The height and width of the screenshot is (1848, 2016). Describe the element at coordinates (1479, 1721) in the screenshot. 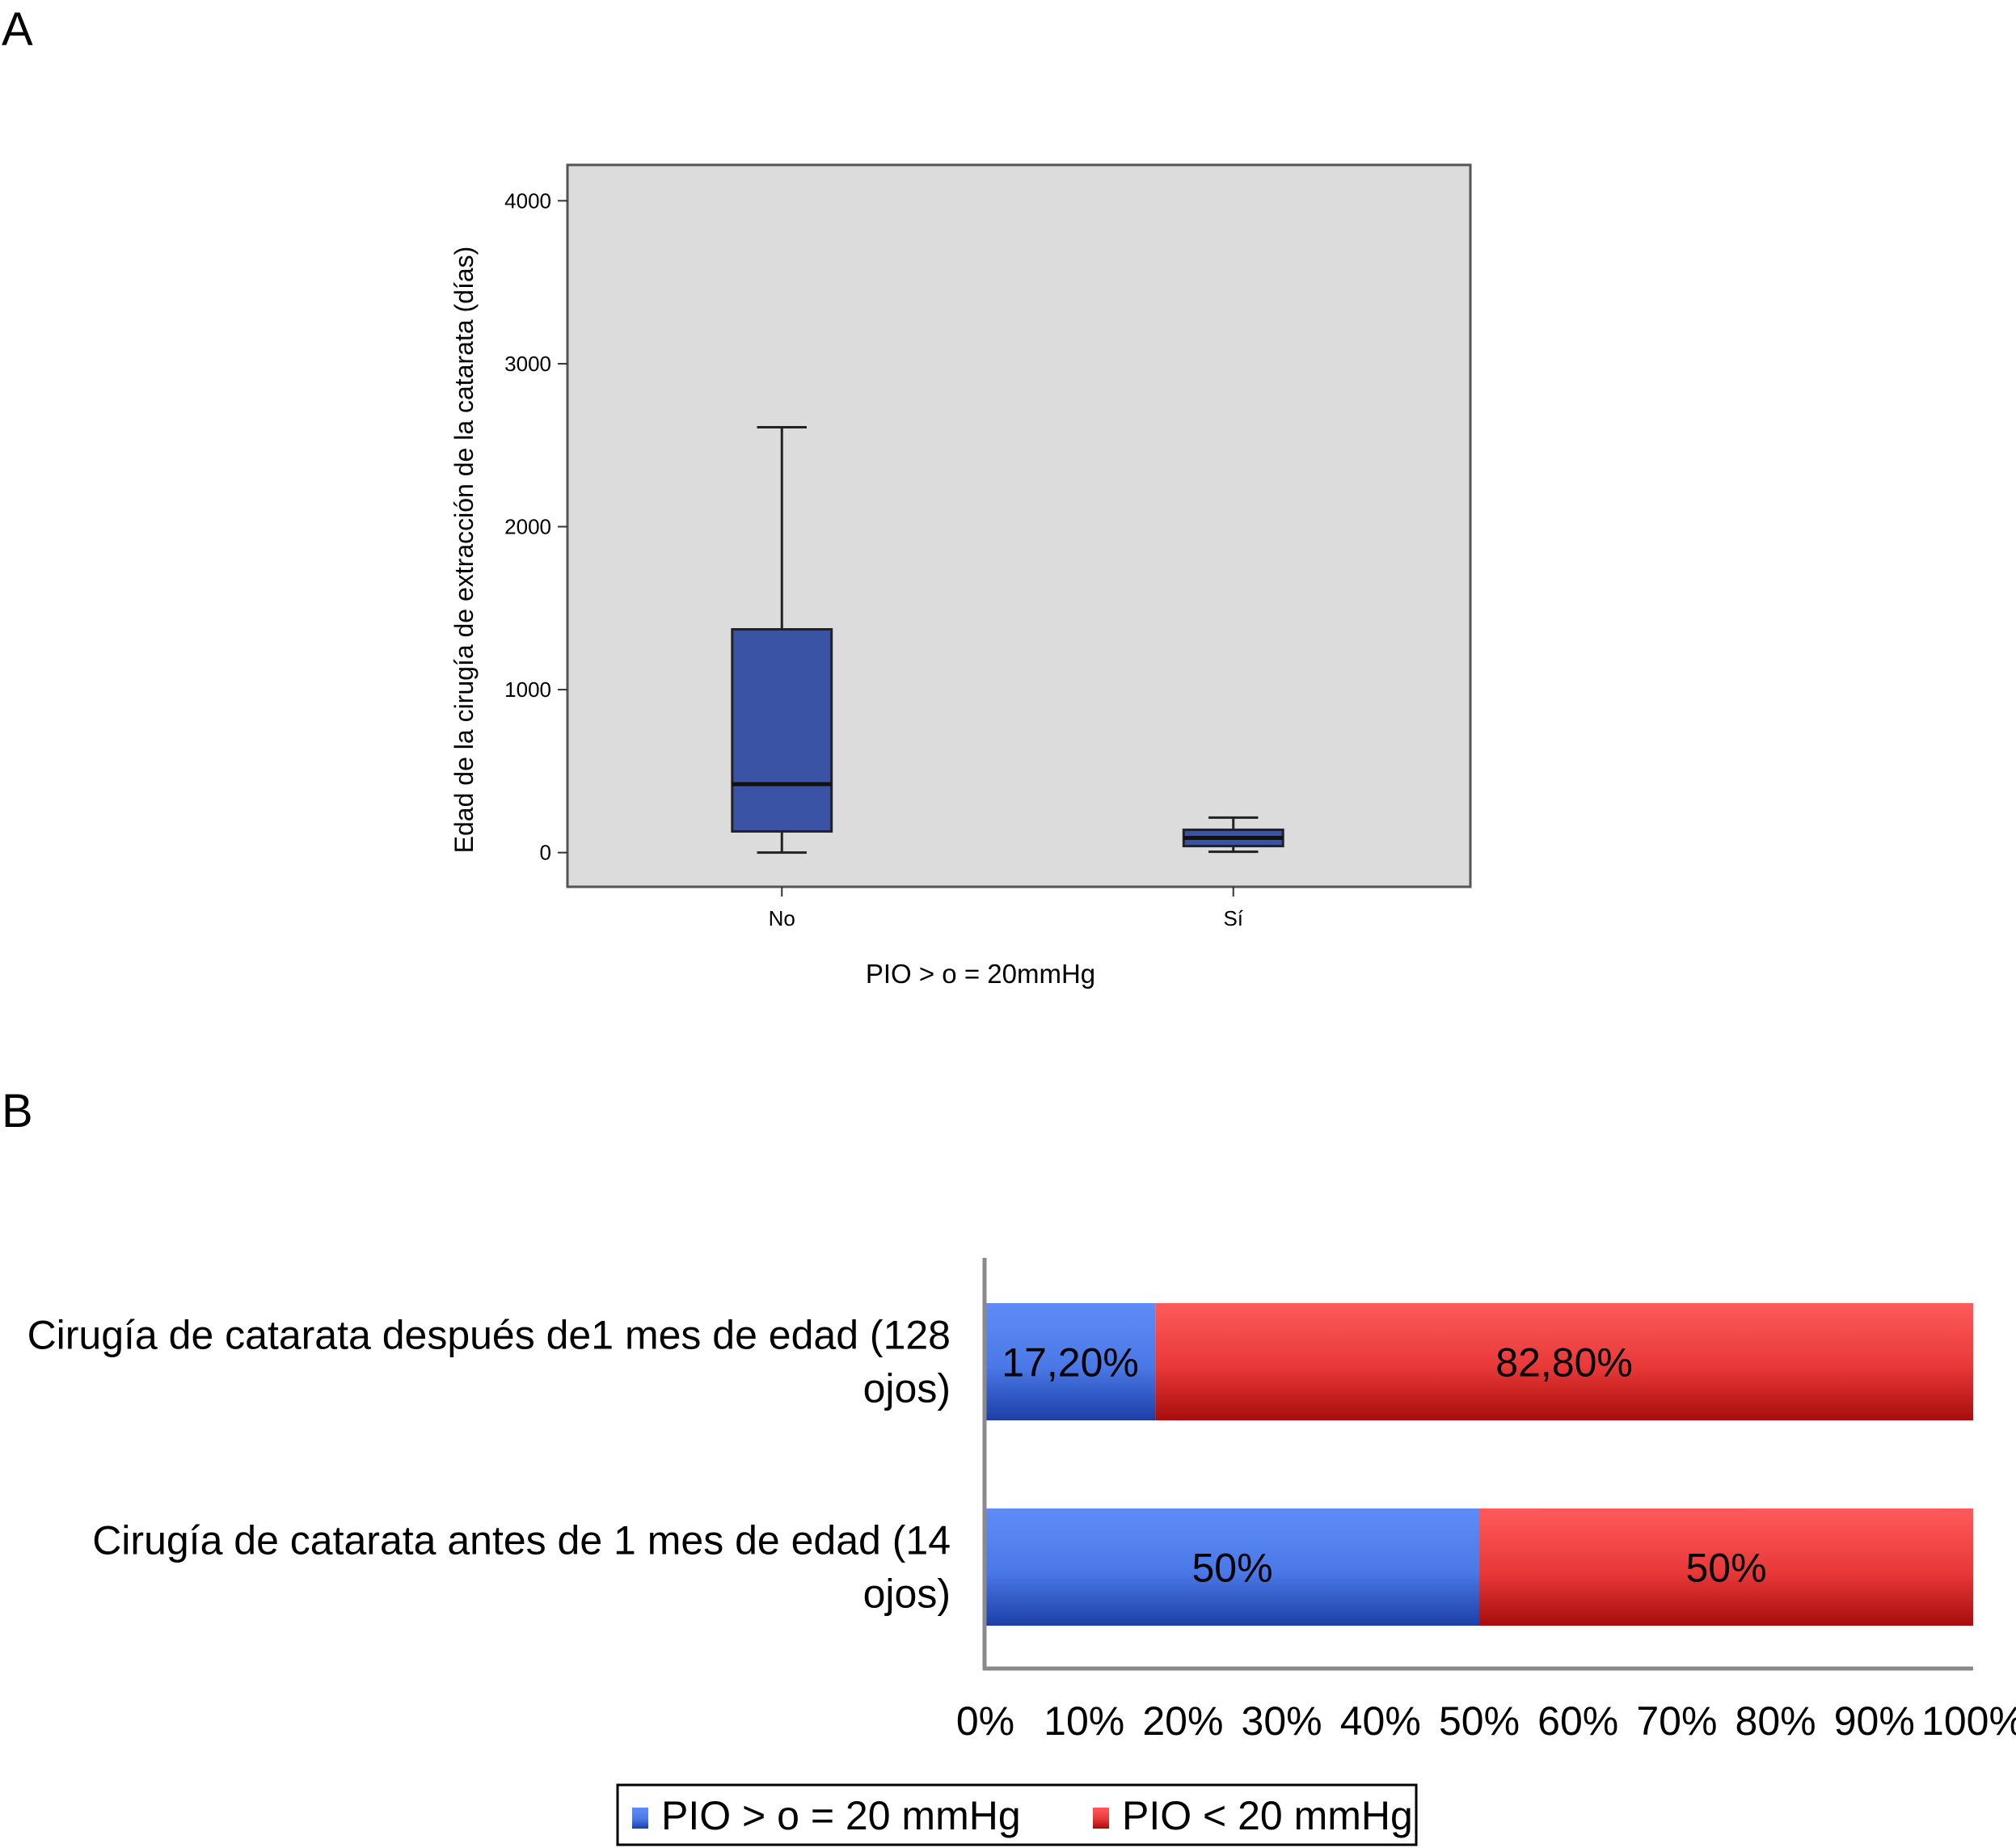

I see `x-tick-label: 50%` at that location.